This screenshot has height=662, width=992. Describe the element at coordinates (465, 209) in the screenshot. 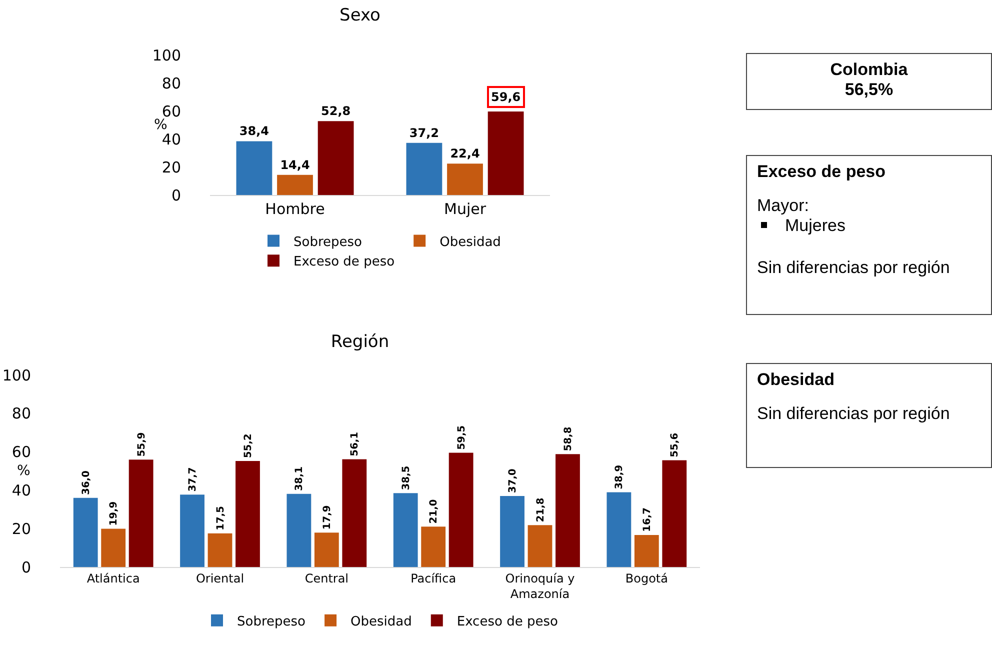

I see `x-tick-label: Mujer` at that location.